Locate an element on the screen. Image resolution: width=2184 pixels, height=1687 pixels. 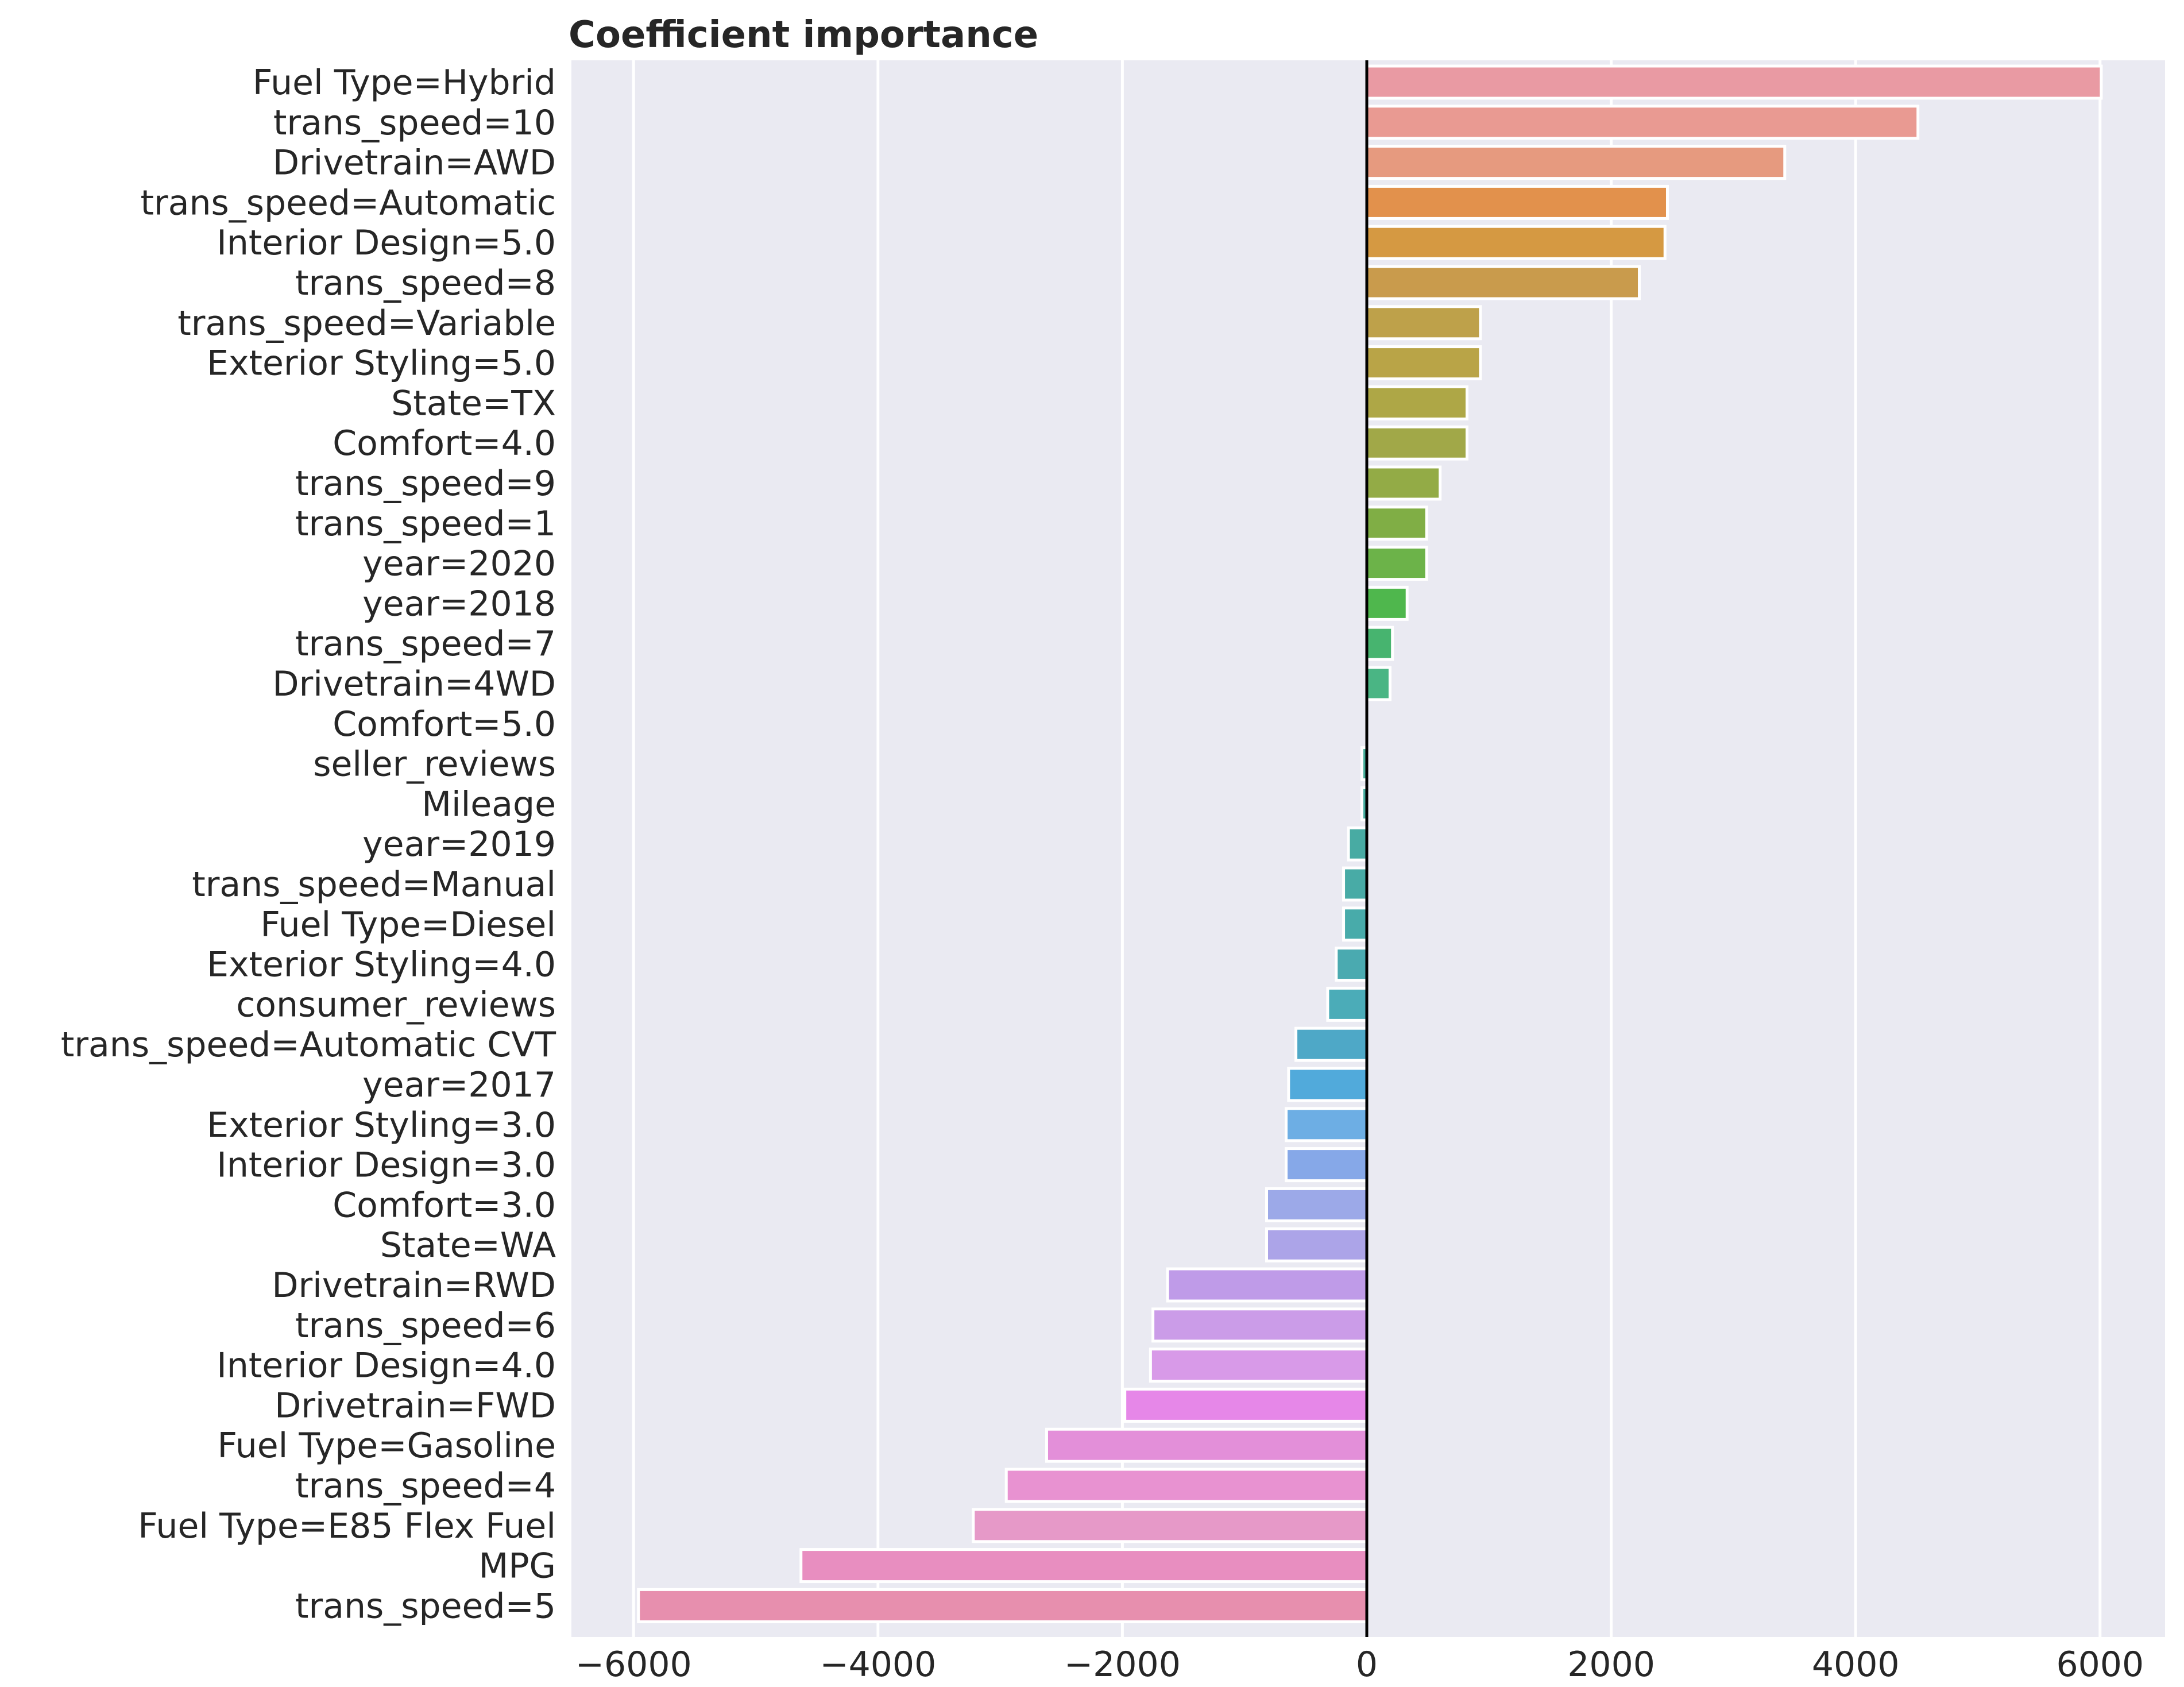
y-tick-label: State=WA is located at coordinates (468, 1245).